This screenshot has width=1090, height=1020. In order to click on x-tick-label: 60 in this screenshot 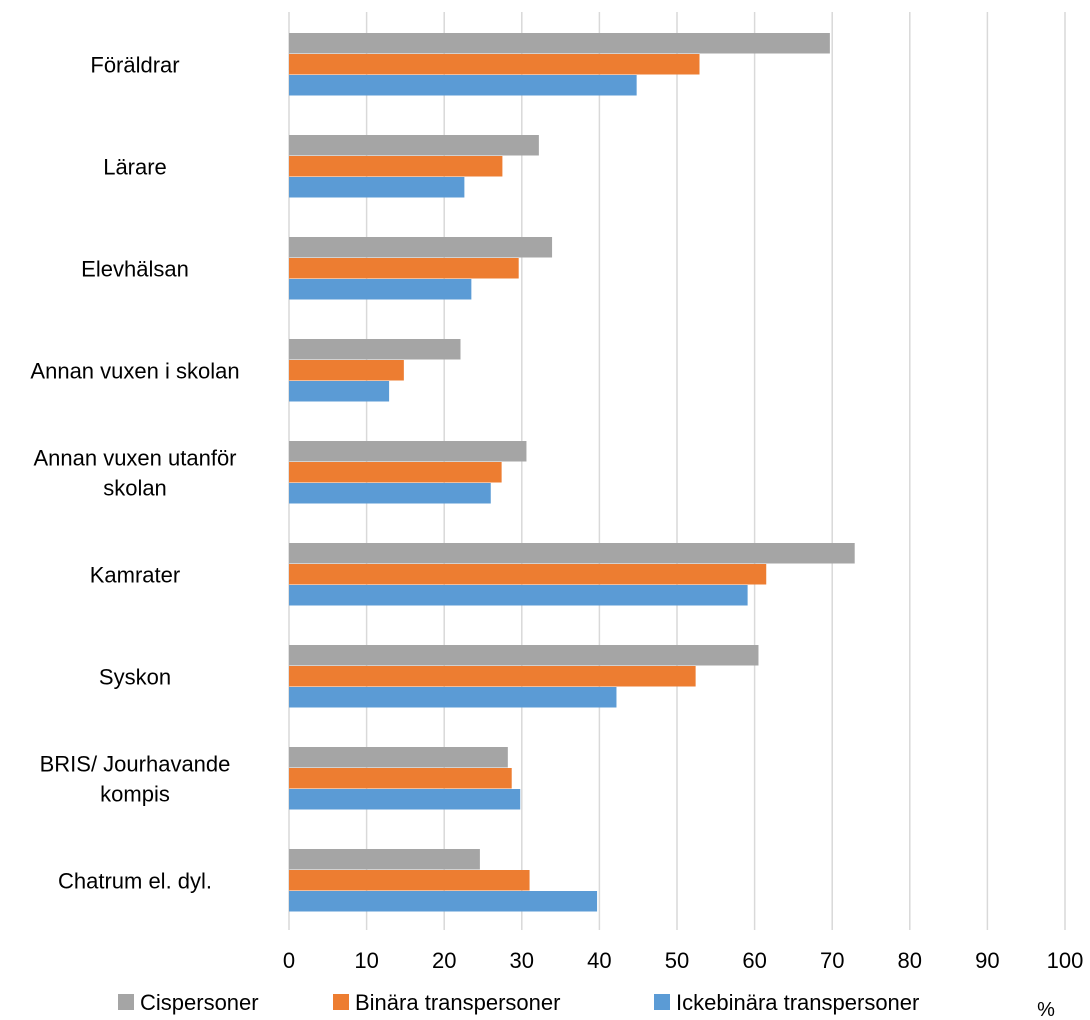, I will do `click(754, 960)`.